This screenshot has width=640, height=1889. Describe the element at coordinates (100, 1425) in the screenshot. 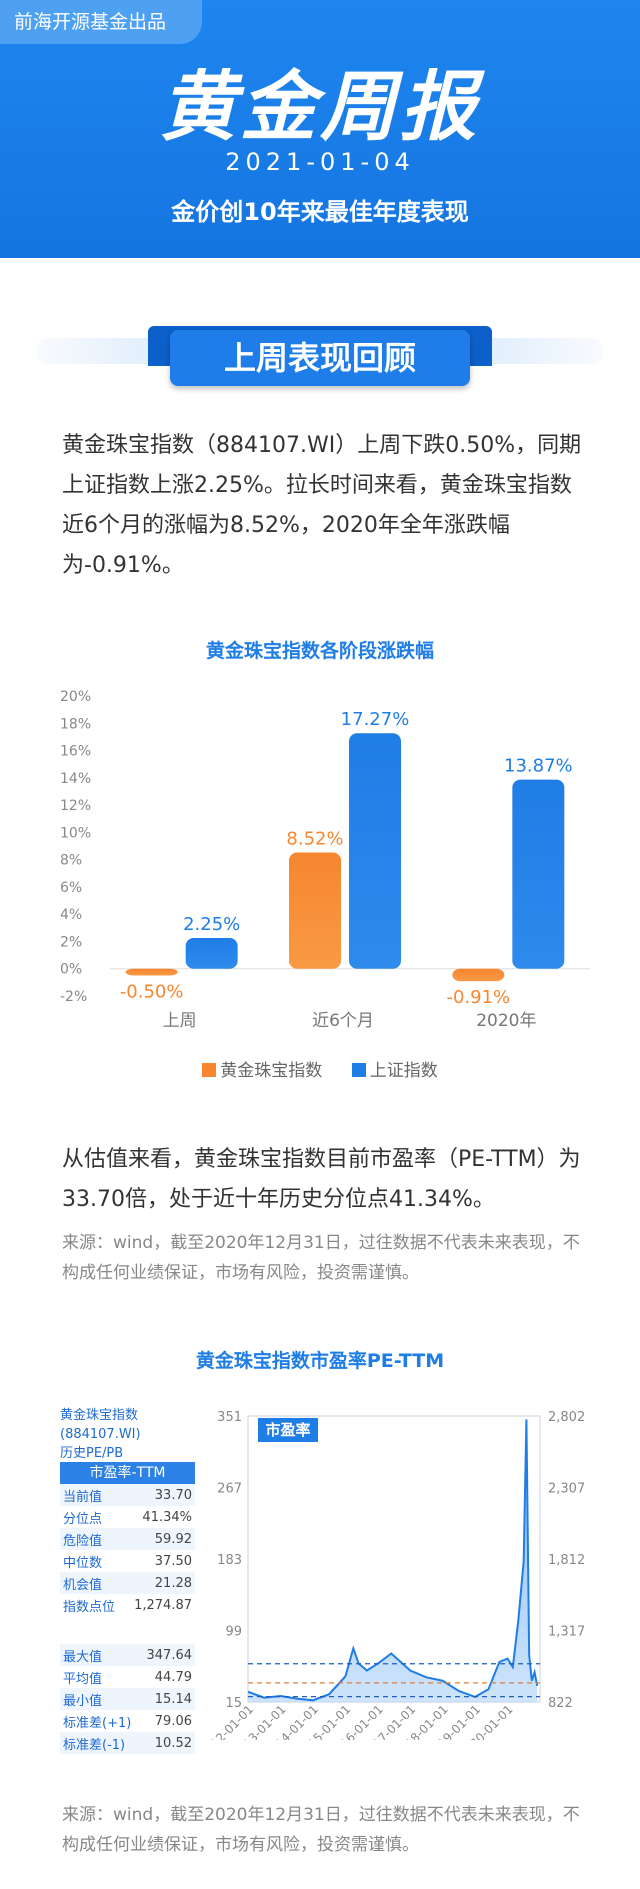

I see `stats-title-line1: 黄金珠宝指数(884107.WI)` at that location.